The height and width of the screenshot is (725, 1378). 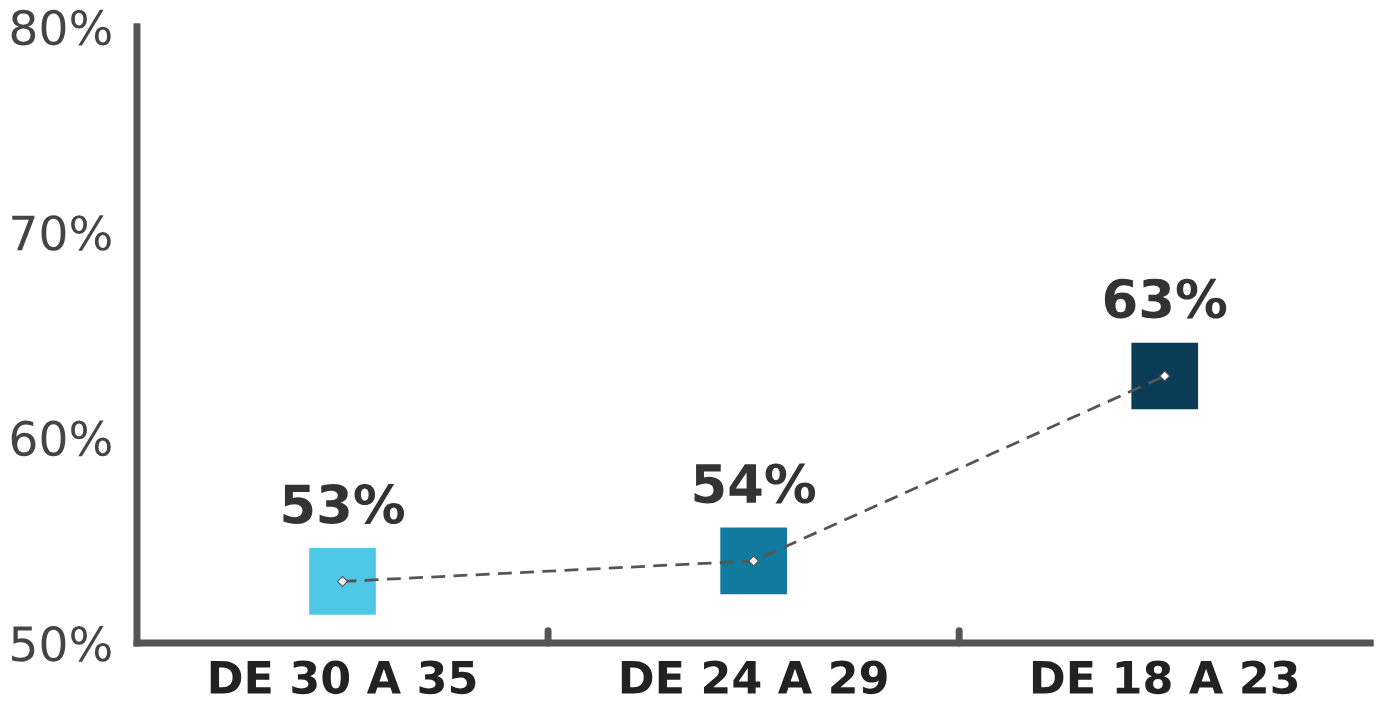 What do you see at coordinates (61, 643) in the screenshot?
I see `y-tick-label: 50%` at bounding box center [61, 643].